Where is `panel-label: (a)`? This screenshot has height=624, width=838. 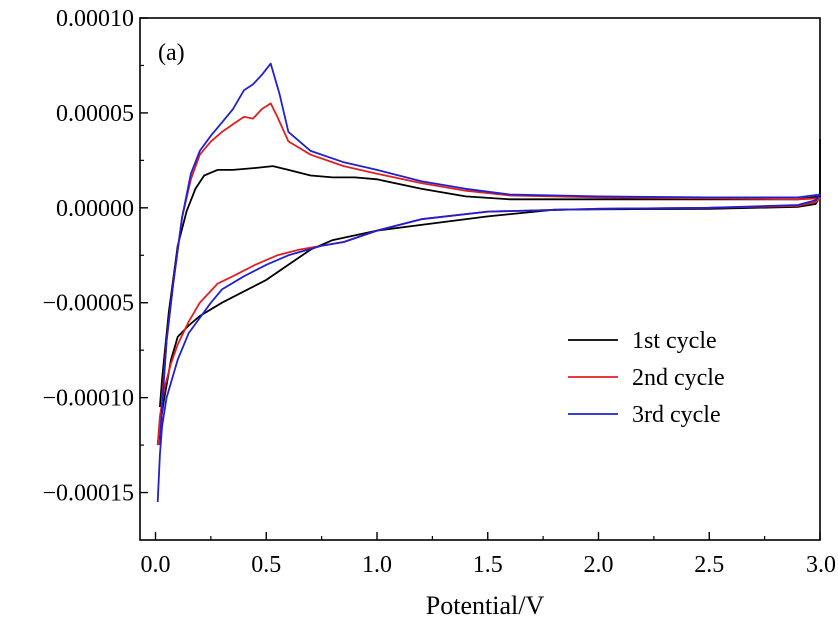
panel-label: (a) is located at coordinates (171, 53).